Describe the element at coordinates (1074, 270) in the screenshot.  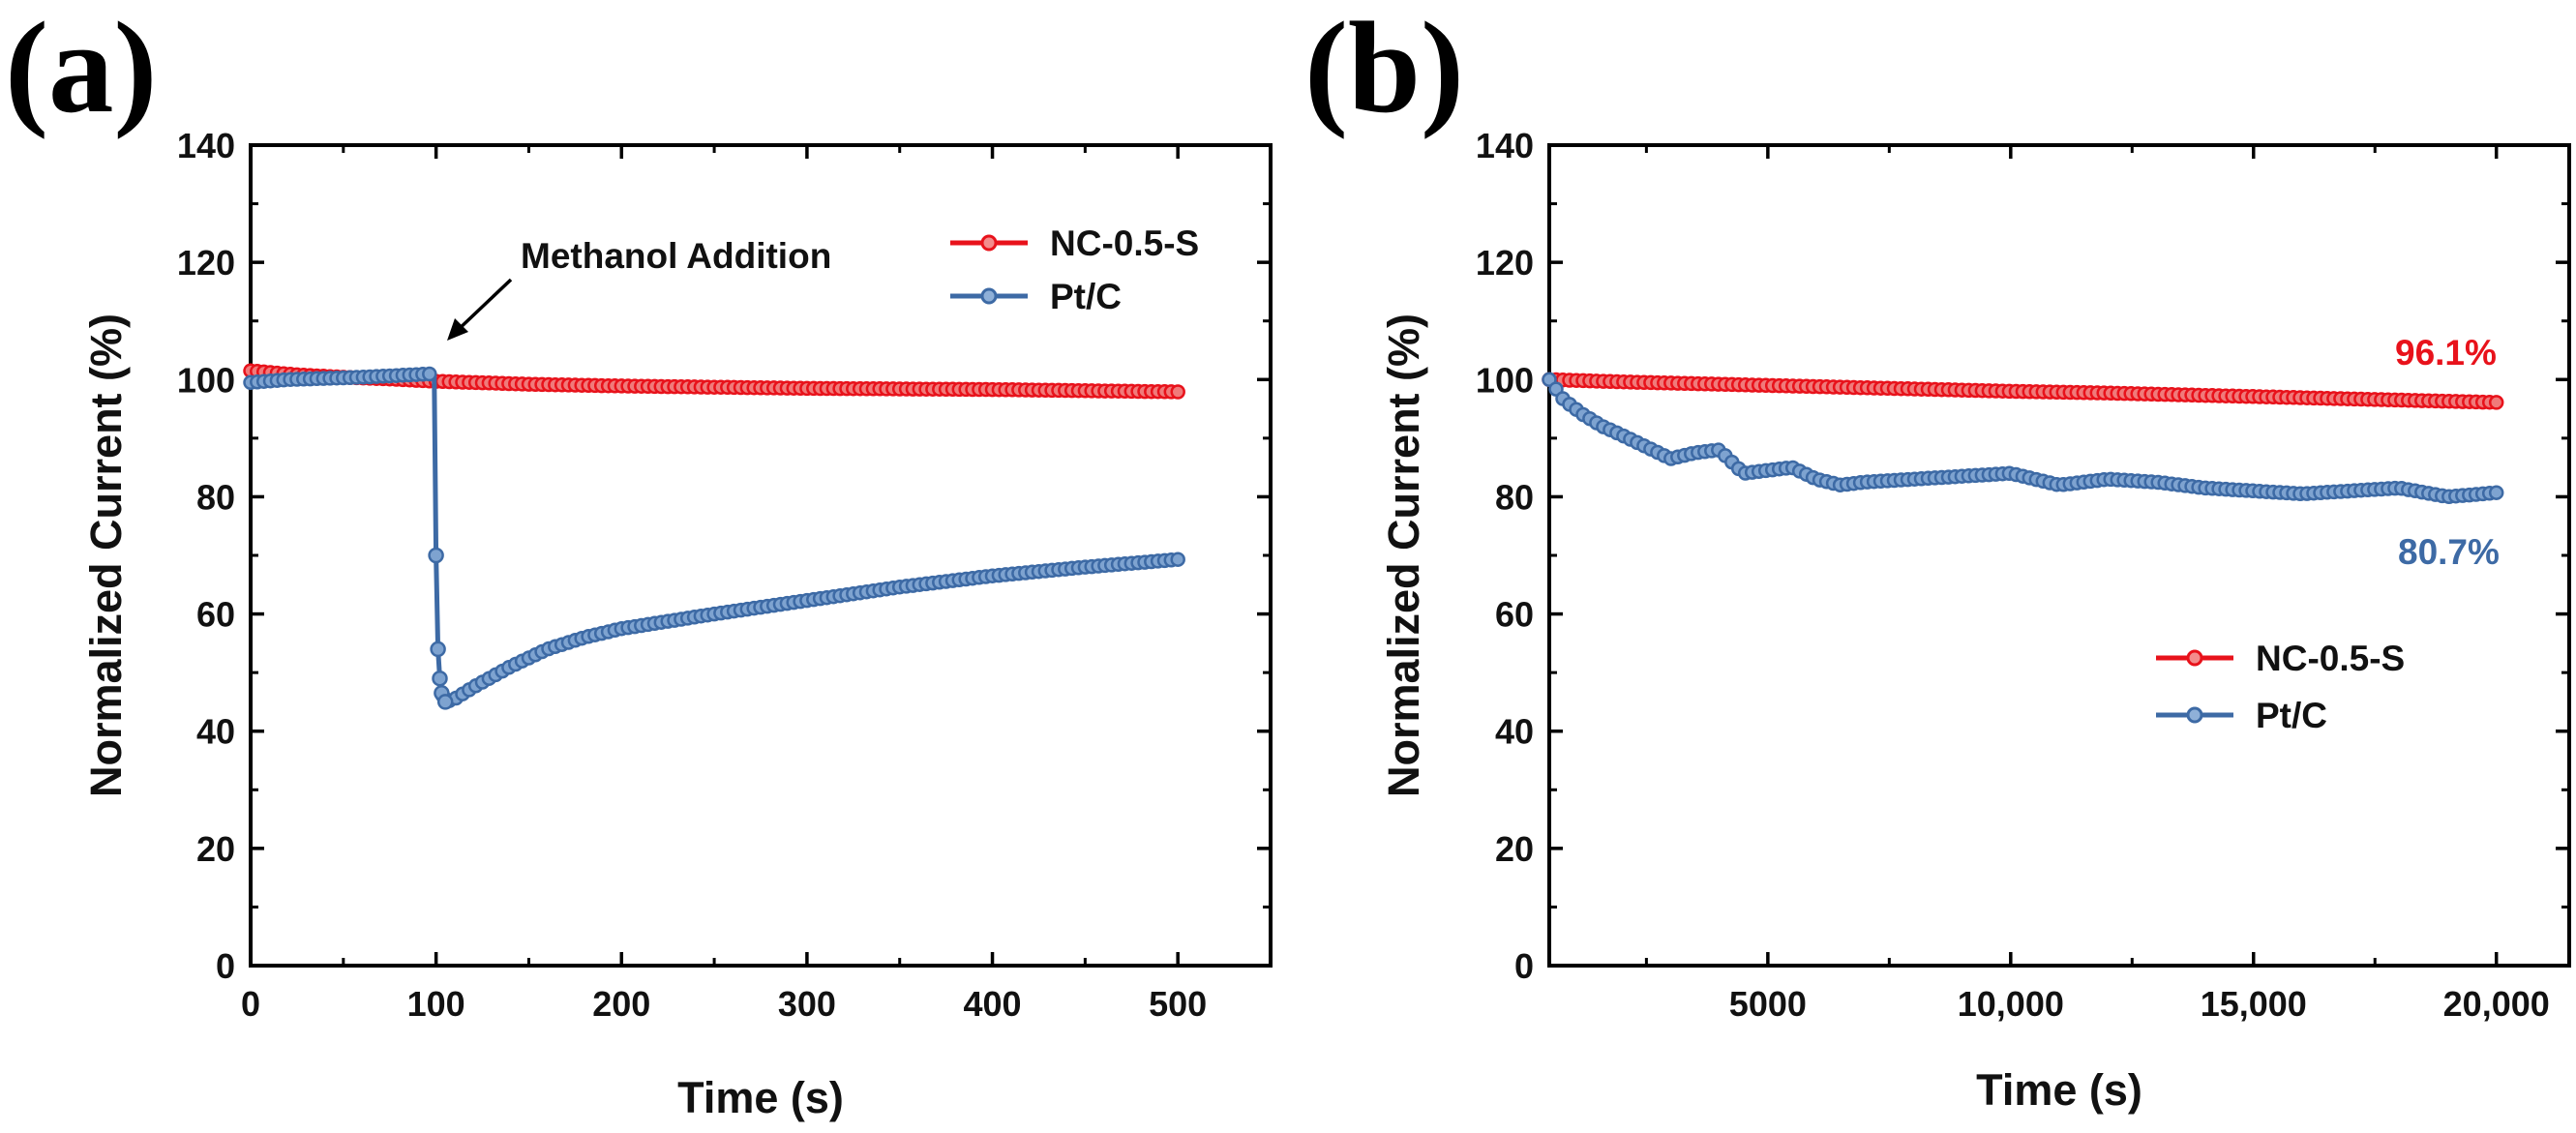
I see `legend-a: NC-0.5-S Pt/C` at that location.